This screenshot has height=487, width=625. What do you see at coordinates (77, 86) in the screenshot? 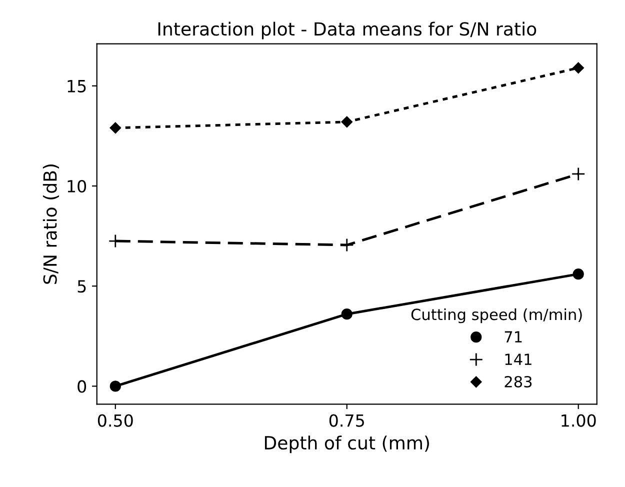
I see `y-tick-label: 15` at bounding box center [77, 86].